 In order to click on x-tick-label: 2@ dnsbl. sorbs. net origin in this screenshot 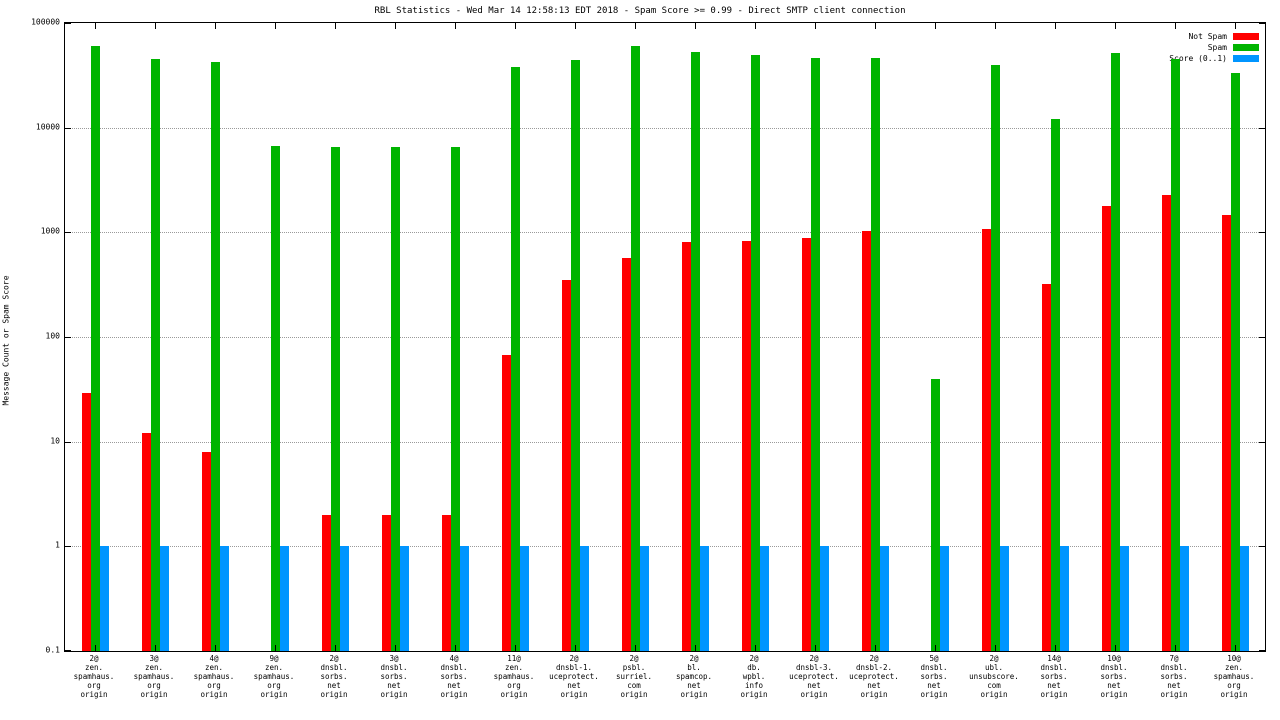, I will do `click(334, 676)`.